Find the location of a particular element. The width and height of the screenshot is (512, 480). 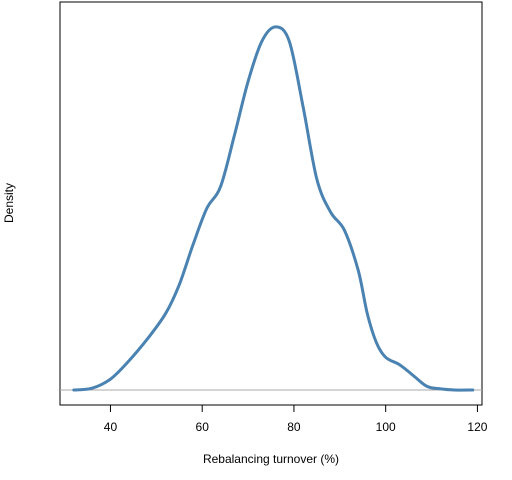

x-tick-label: 120 is located at coordinates (477, 427).